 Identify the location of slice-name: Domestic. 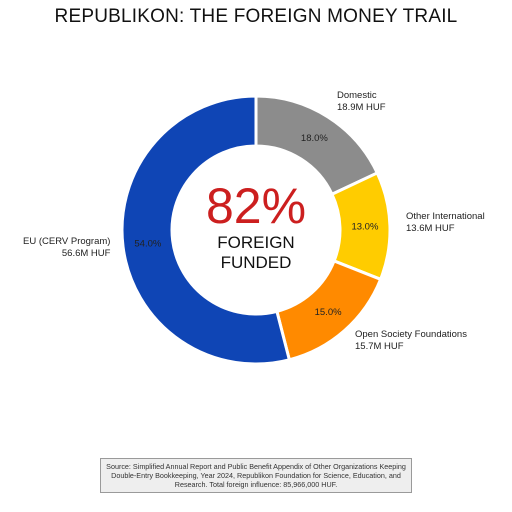
(357, 95).